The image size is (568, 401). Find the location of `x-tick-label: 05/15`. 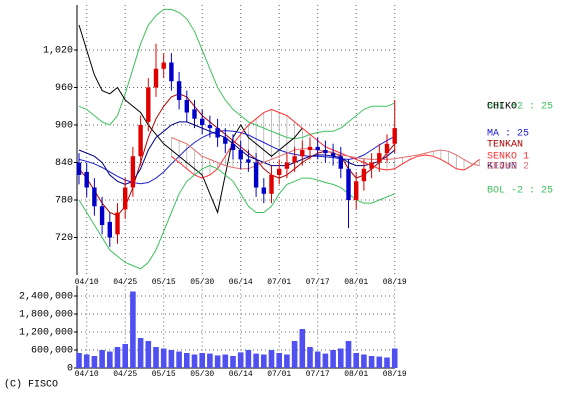

x-tick-label: 05/15 is located at coordinates (164, 374).